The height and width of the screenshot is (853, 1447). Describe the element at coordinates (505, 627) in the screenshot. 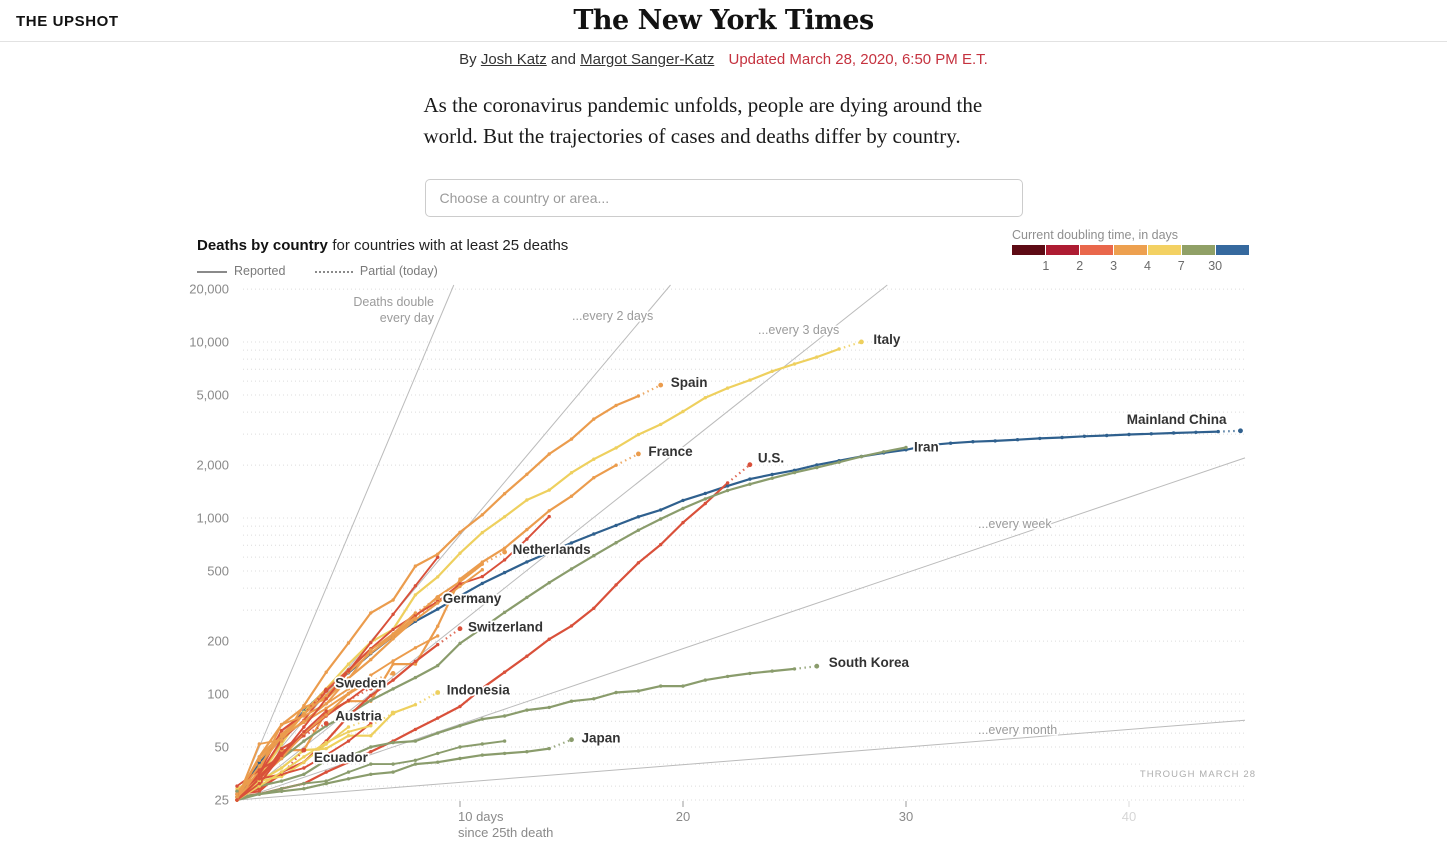

I see `svg-text: Switzerland` at that location.